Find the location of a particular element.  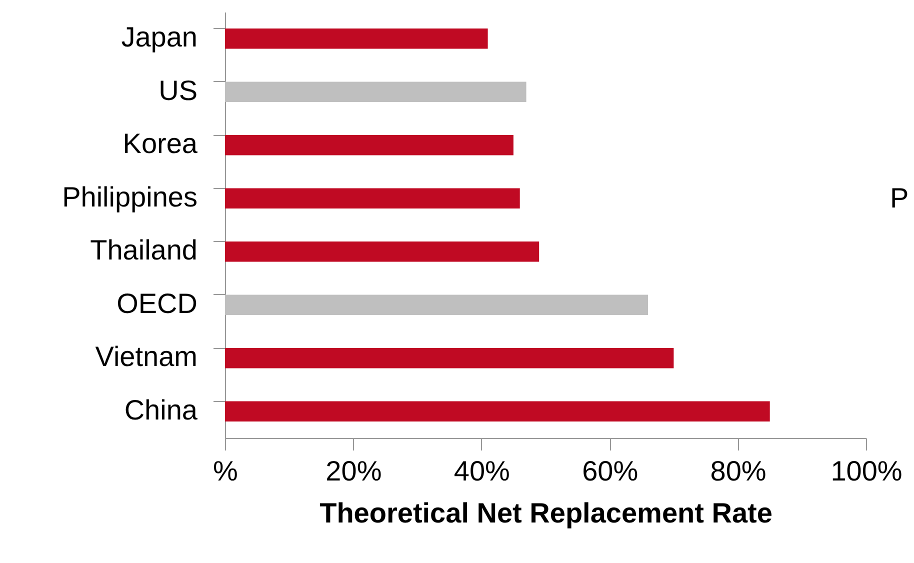

y-tick-label: China is located at coordinates (161, 410).